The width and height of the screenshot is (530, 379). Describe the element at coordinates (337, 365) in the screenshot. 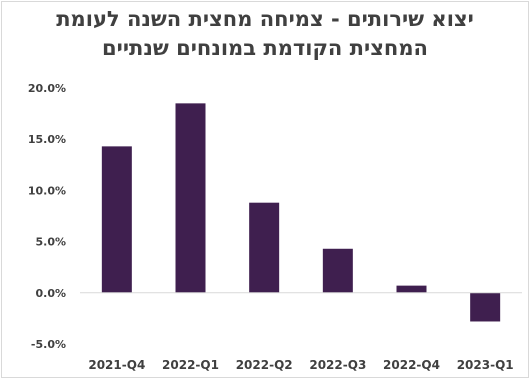

I see `x-category-label: 2022-Q3` at that location.